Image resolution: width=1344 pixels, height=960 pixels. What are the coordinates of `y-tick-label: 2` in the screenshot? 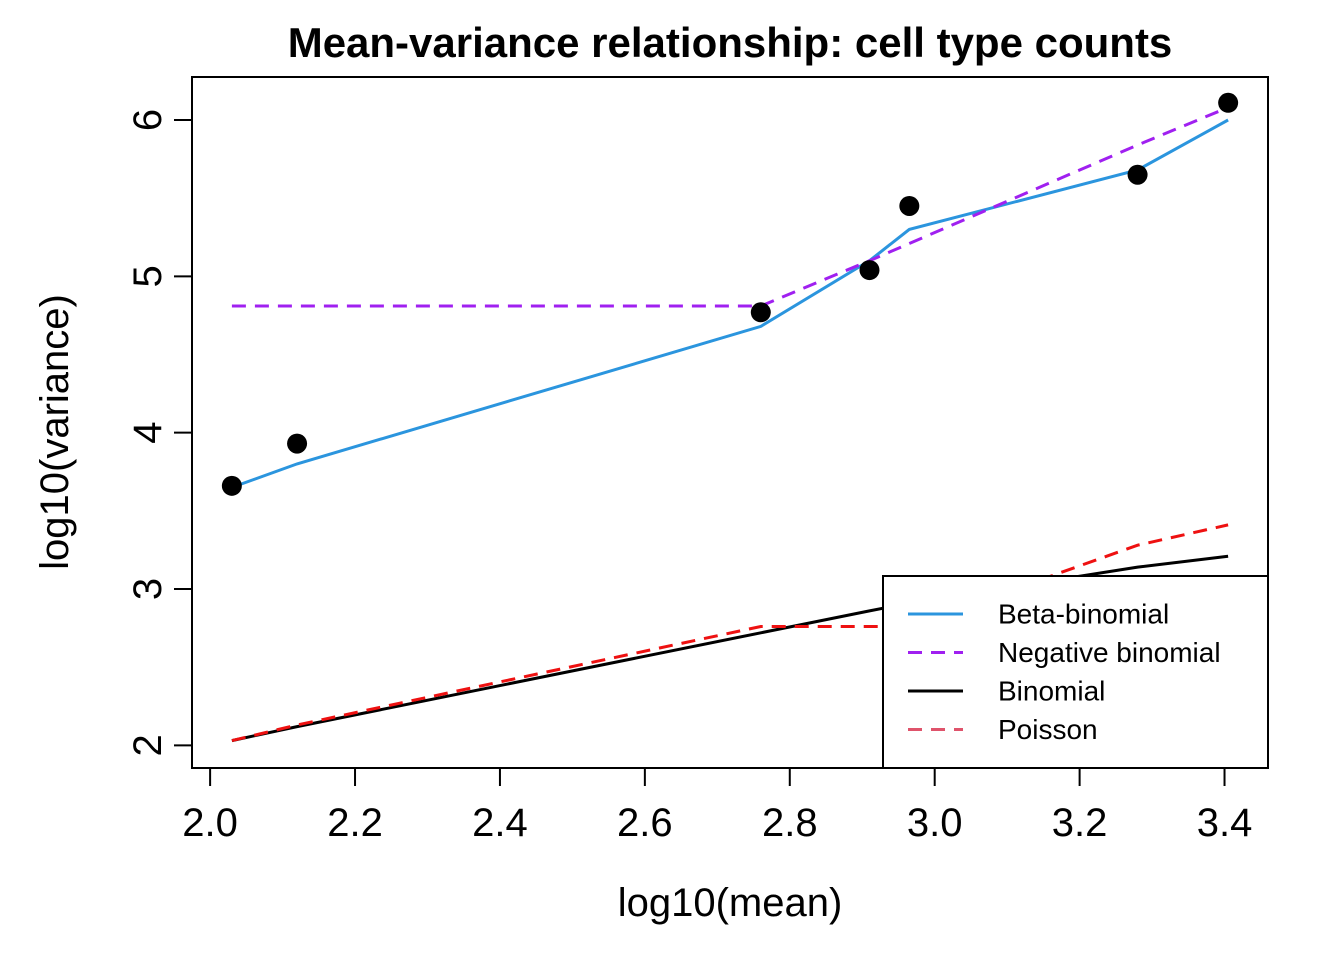 It's located at (148, 745).